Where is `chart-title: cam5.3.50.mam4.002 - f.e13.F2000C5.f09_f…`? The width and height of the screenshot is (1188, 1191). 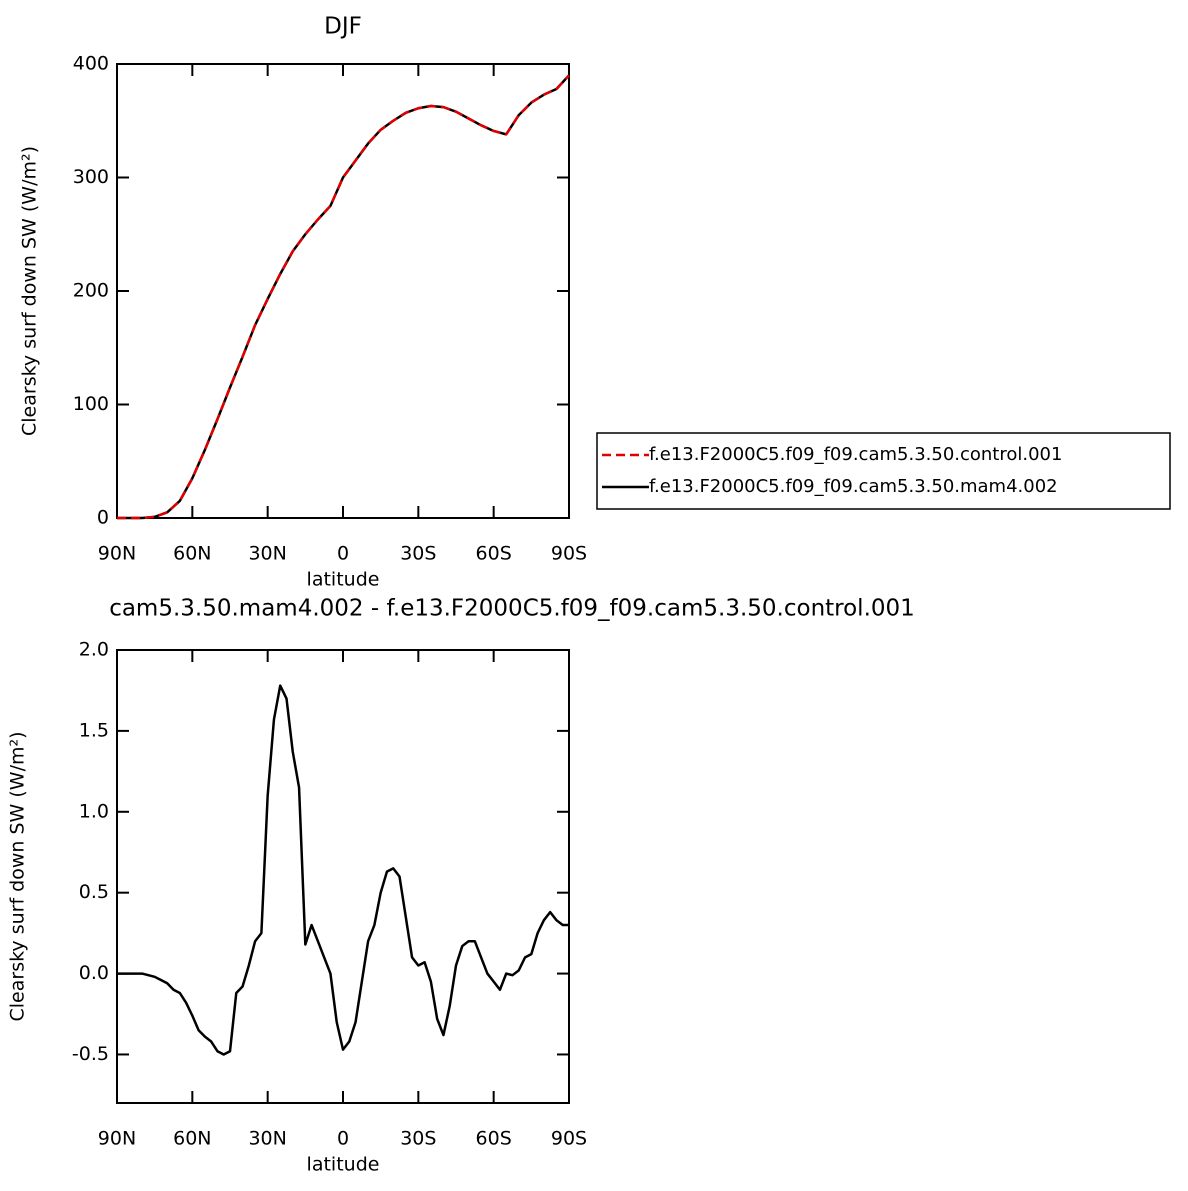
chart-title: cam5.3.50.mam4.002 - f.e13.F2000C5.f09_f… is located at coordinates (512, 609).